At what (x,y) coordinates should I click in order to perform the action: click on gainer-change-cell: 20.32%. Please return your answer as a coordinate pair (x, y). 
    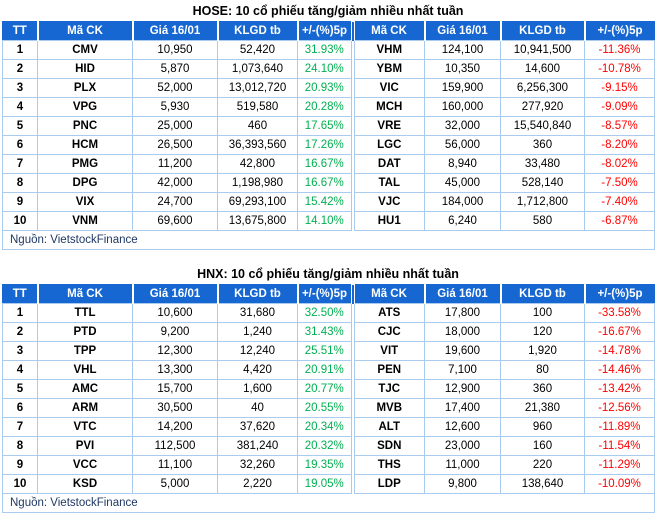
    Looking at the image, I should click on (325, 446).